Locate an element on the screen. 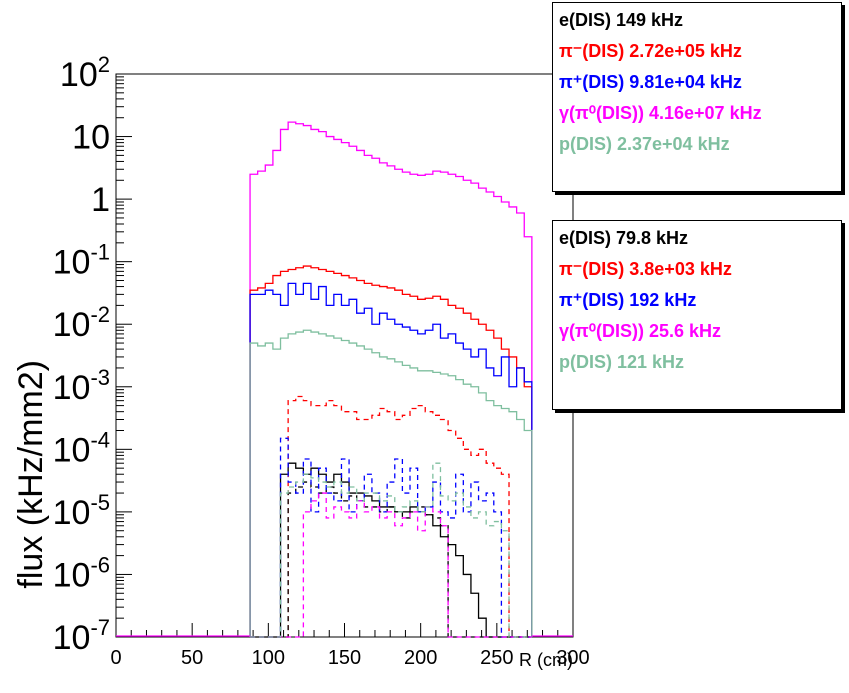  x-tick-label: 100 is located at coordinates (268, 658).